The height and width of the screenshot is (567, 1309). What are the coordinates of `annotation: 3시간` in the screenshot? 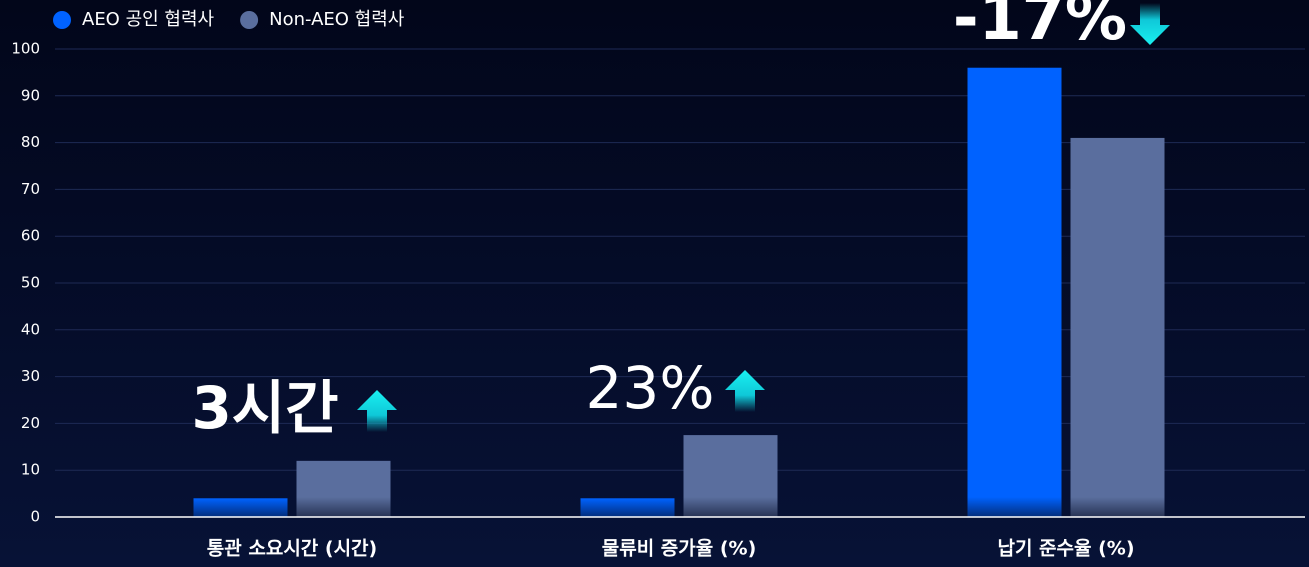 It's located at (264, 408).